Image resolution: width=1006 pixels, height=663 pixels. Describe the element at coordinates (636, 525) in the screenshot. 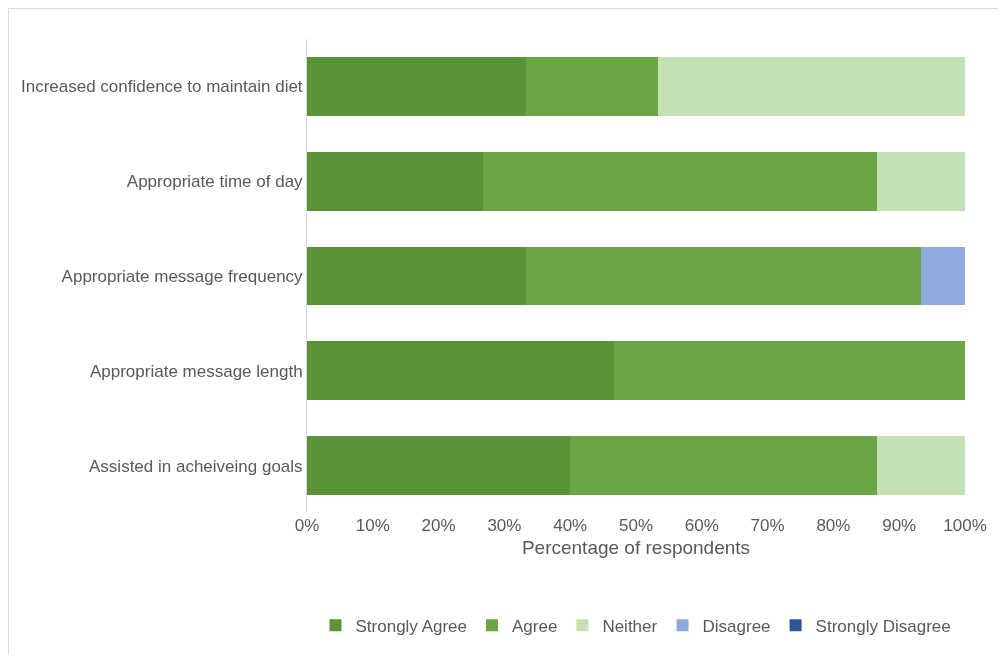

I see `x-tick-label: 50%` at that location.